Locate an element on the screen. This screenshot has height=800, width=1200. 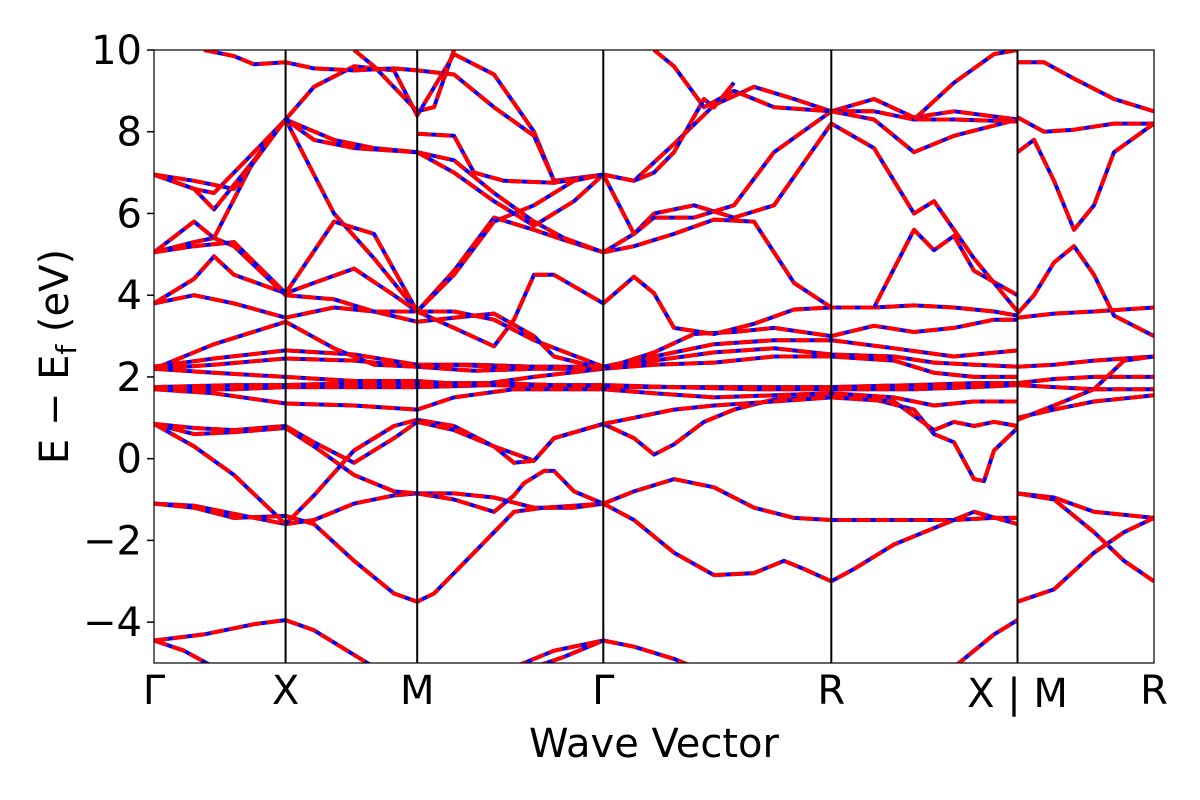
x-tick-label: X is located at coordinates (285, 691).